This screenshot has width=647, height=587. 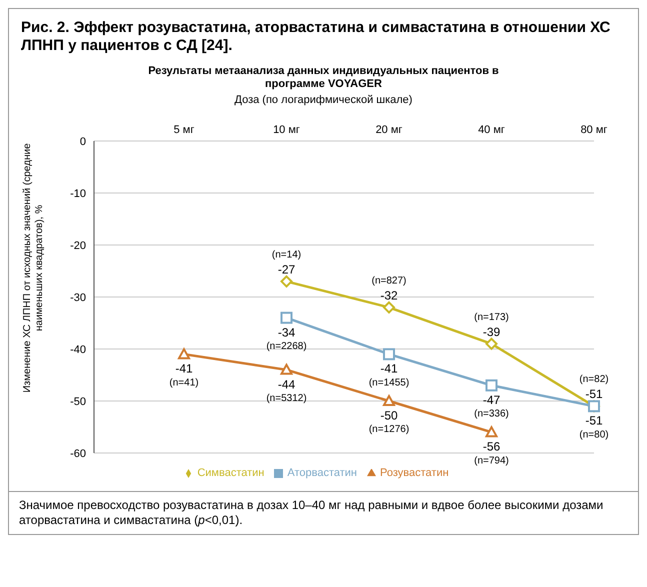 What do you see at coordinates (491, 331) in the screenshot?
I see `data-label: -39` at bounding box center [491, 331].